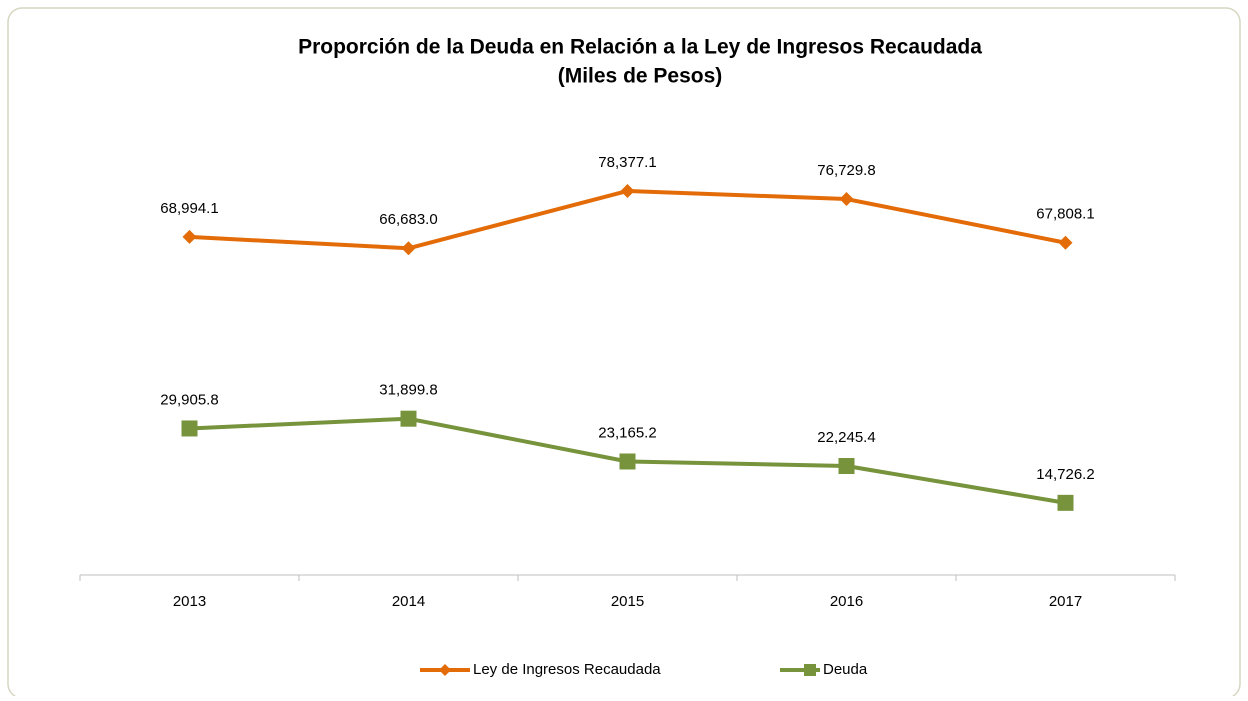  What do you see at coordinates (627, 601) in the screenshot?
I see `x-tick-label: 2015` at bounding box center [627, 601].